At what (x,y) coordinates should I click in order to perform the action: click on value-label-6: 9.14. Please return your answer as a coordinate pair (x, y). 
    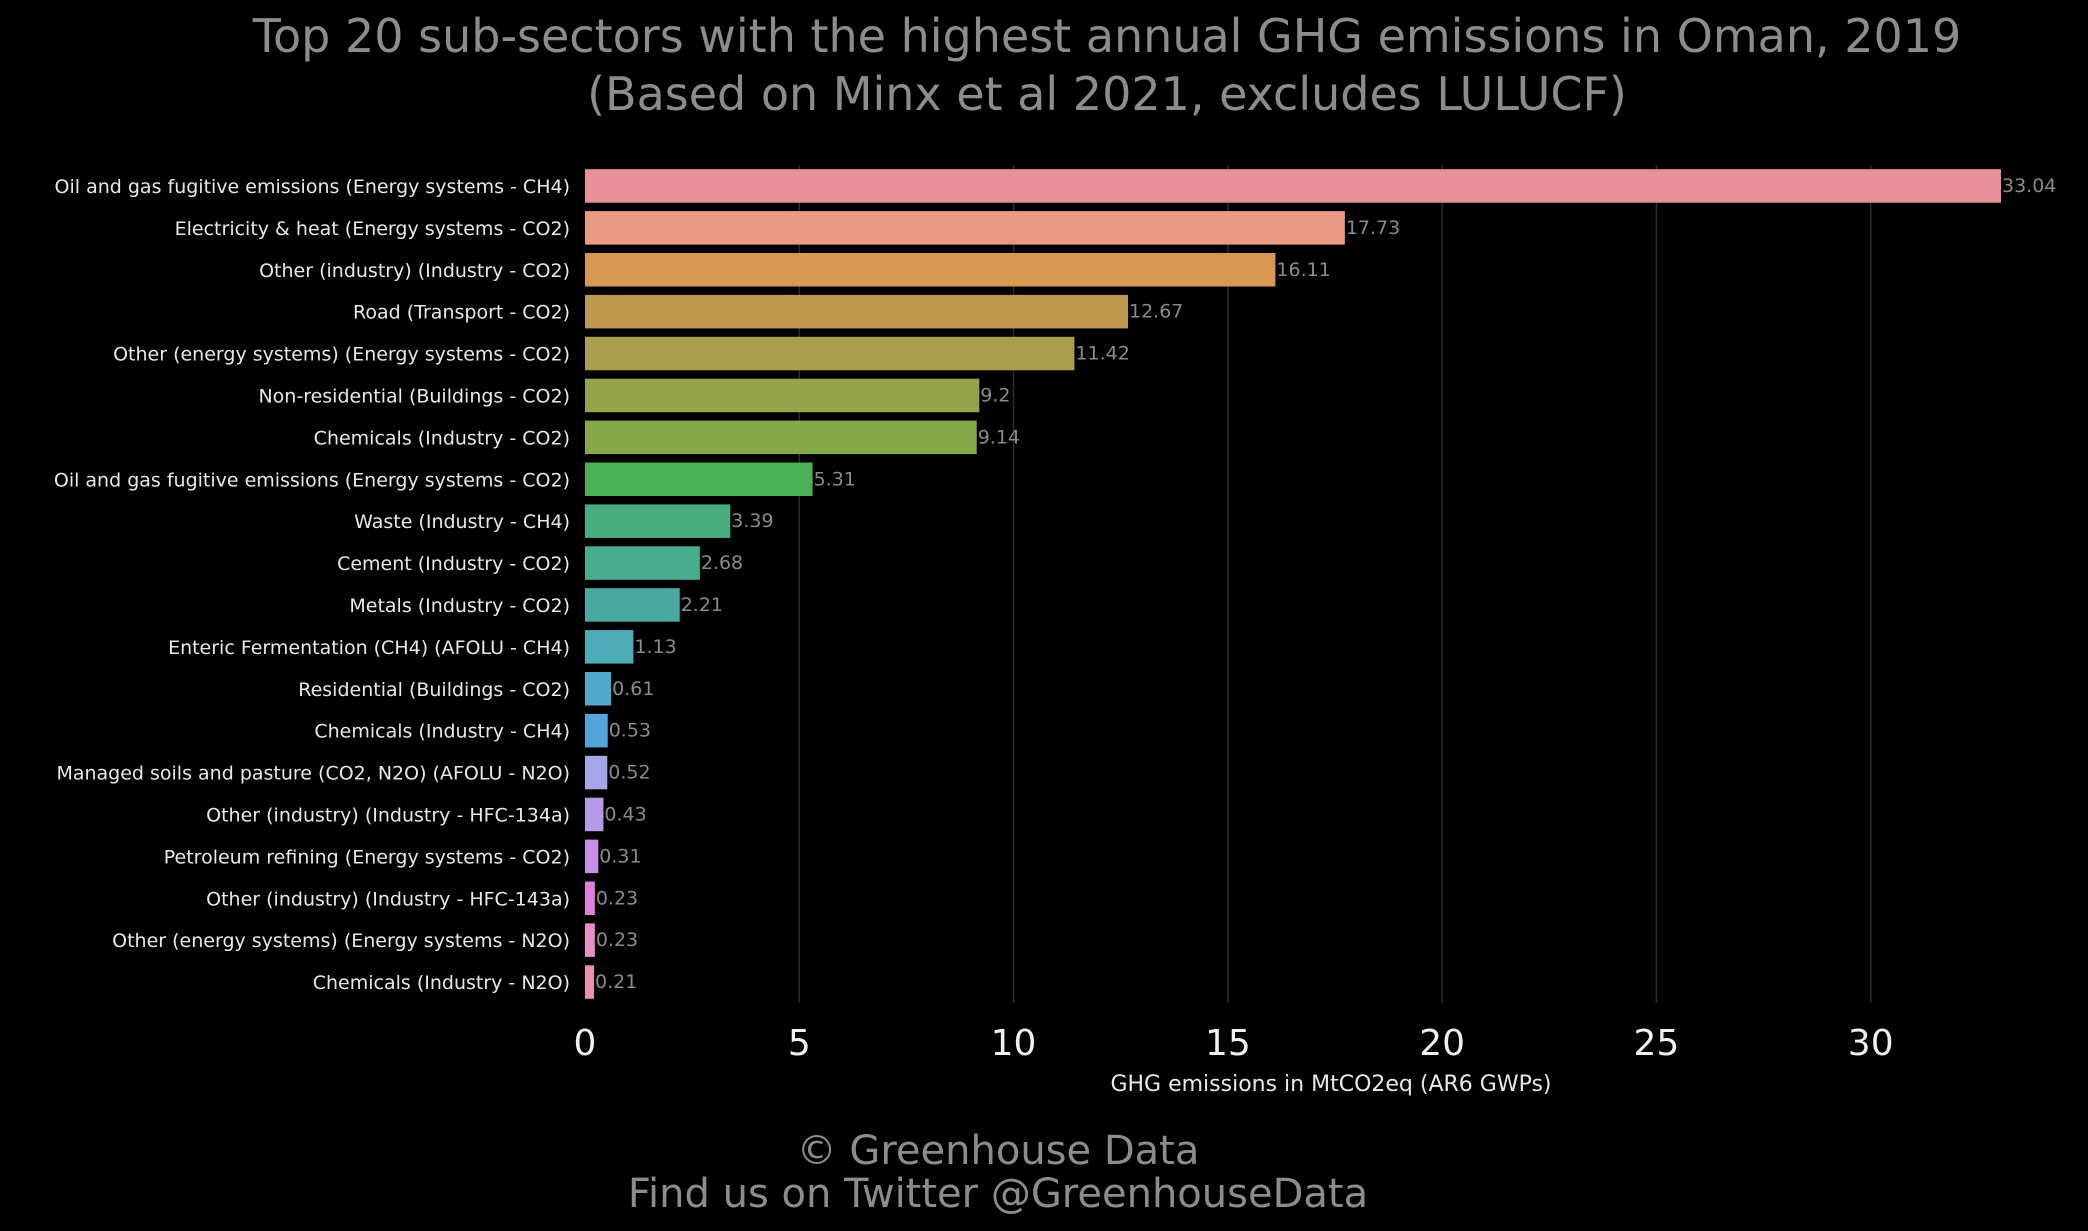
    Looking at the image, I should click on (999, 437).